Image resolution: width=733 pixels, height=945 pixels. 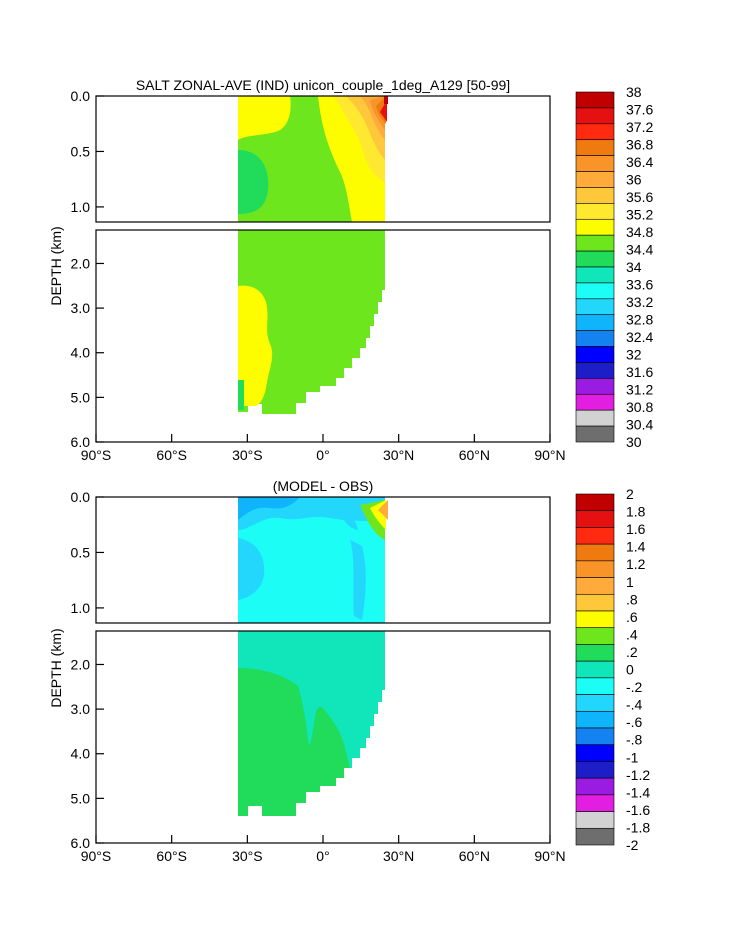 What do you see at coordinates (311, 322) in the screenshot?
I see `salinity-lower-field` at bounding box center [311, 322].